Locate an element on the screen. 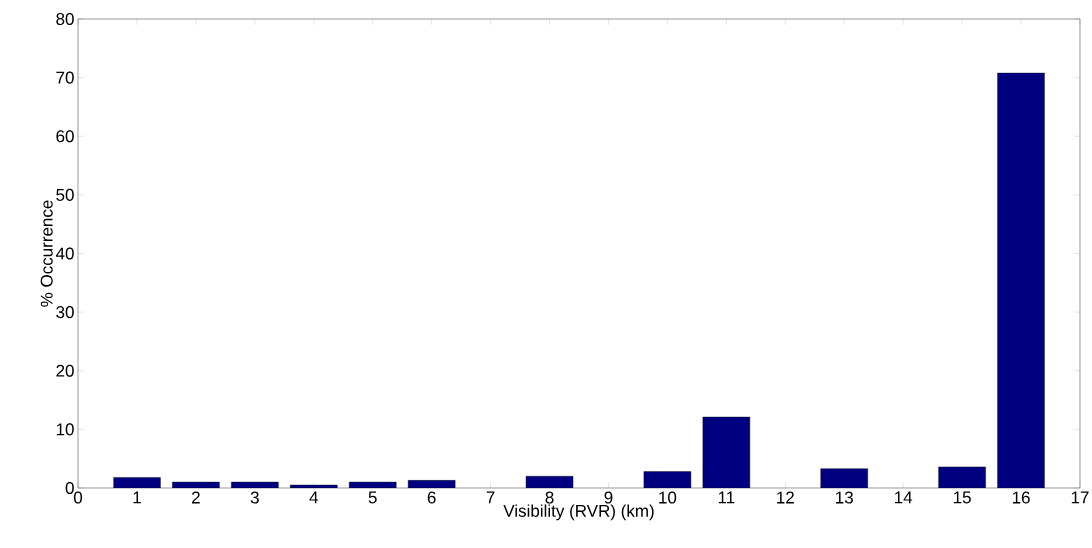 The image size is (1092, 548). x-tick-label: 8 is located at coordinates (549, 497).